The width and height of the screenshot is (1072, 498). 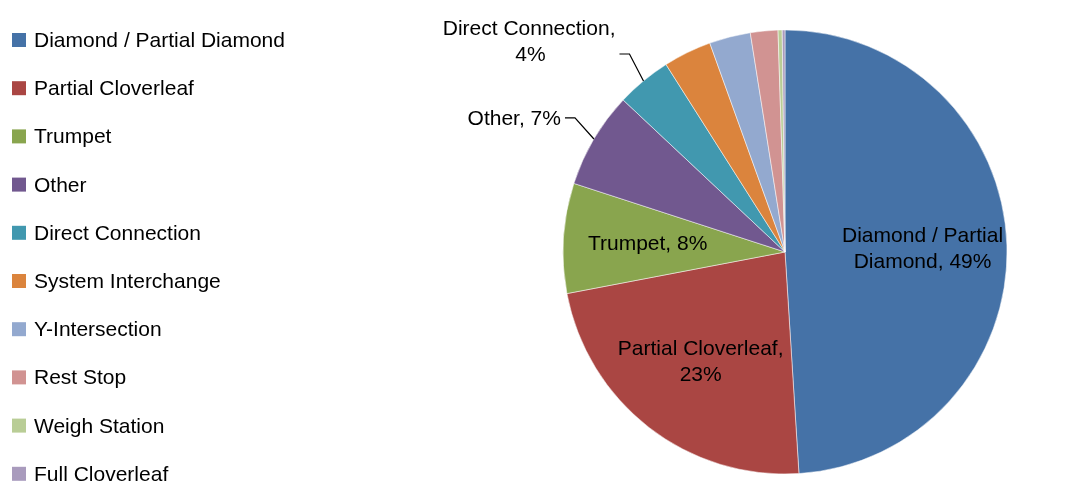 What do you see at coordinates (127, 280) in the screenshot?
I see `legend-label: System Interchange` at bounding box center [127, 280].